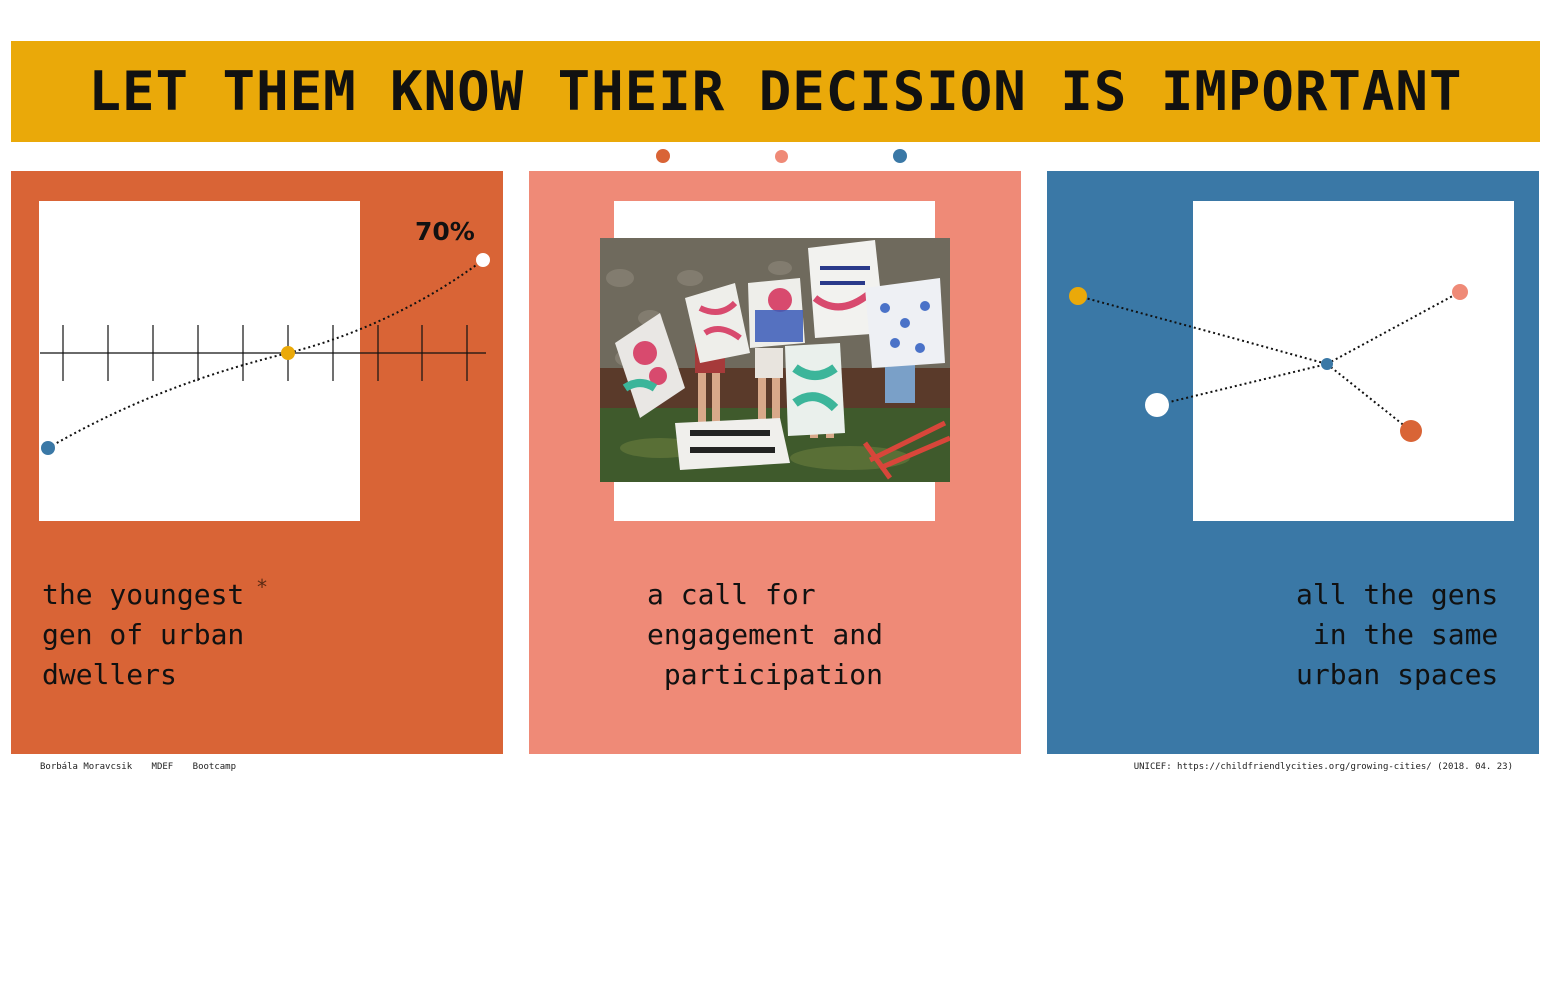  What do you see at coordinates (214, 767) in the screenshot?
I see `footer-course: Bootcamp` at bounding box center [214, 767].